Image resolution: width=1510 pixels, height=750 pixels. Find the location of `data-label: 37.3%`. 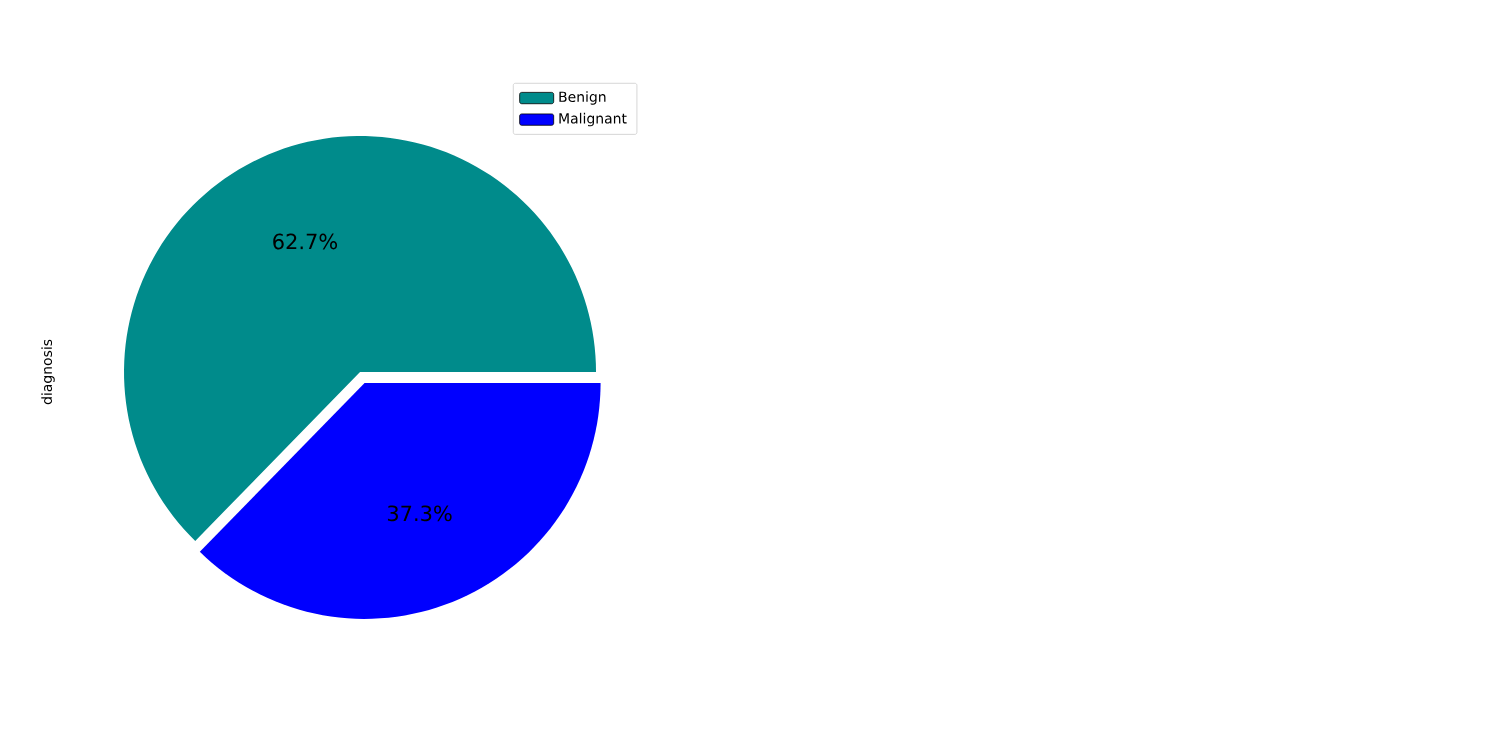

data-label: 37.3% is located at coordinates (419, 513).